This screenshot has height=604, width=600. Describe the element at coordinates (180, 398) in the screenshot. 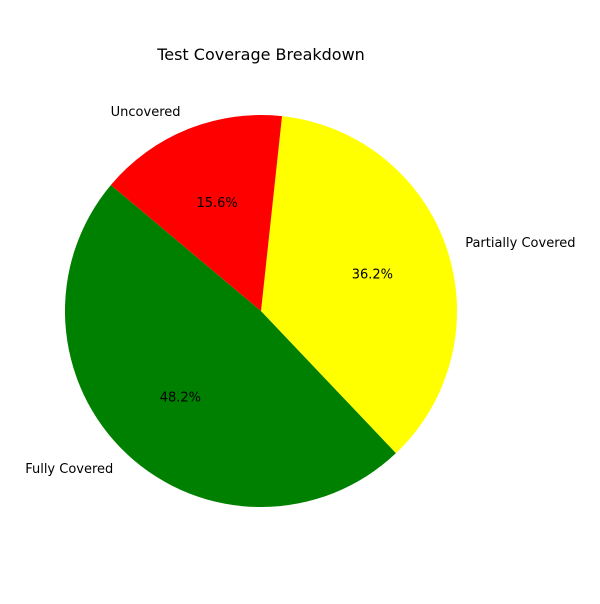

I see `slice-percent-fully-covered: 48.2%` at that location.